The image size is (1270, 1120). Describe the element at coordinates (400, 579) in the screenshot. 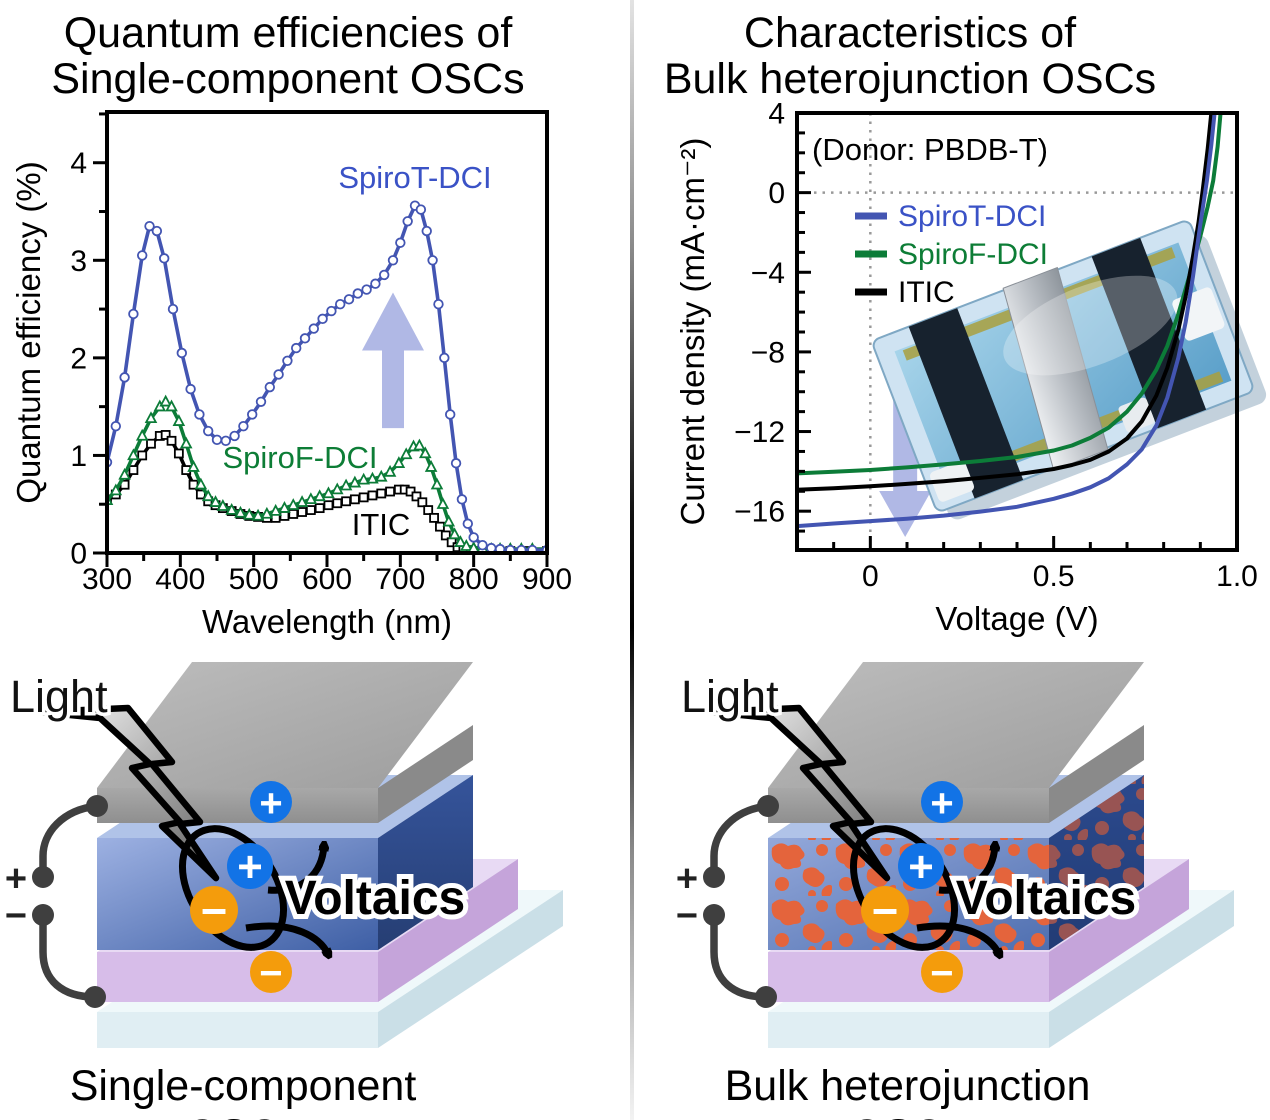

I see `svg-text: 700` at that location.